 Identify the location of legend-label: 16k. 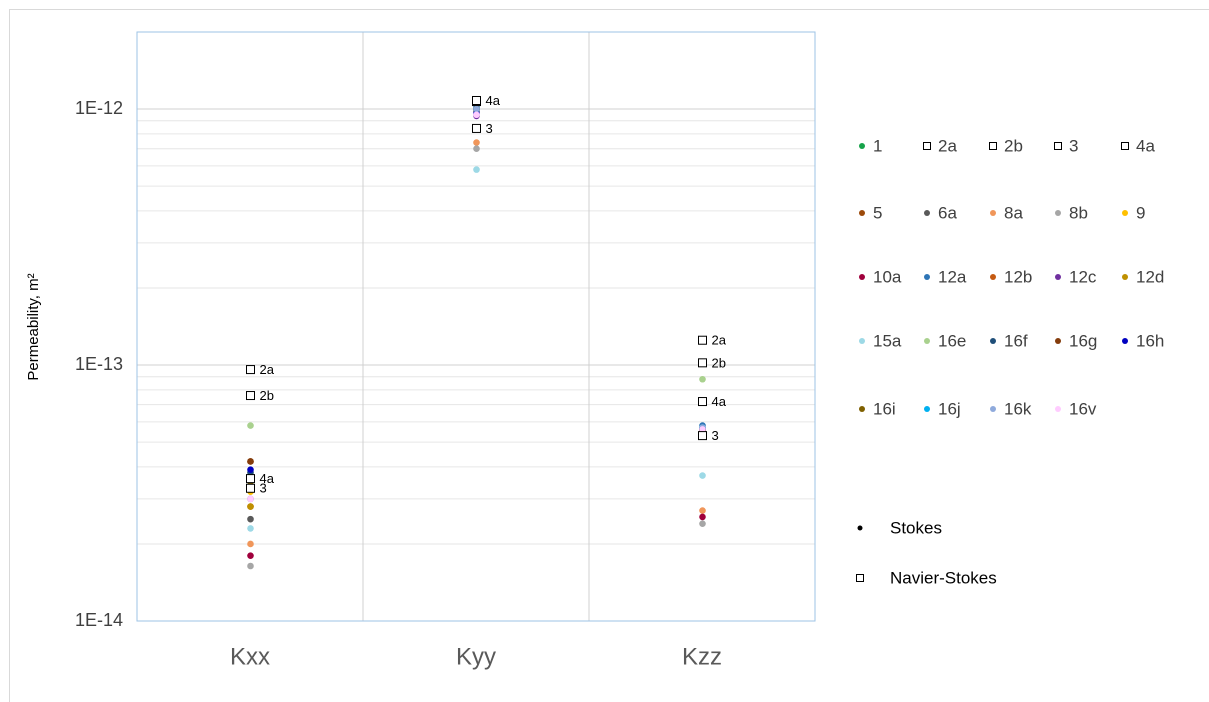
(1018, 408).